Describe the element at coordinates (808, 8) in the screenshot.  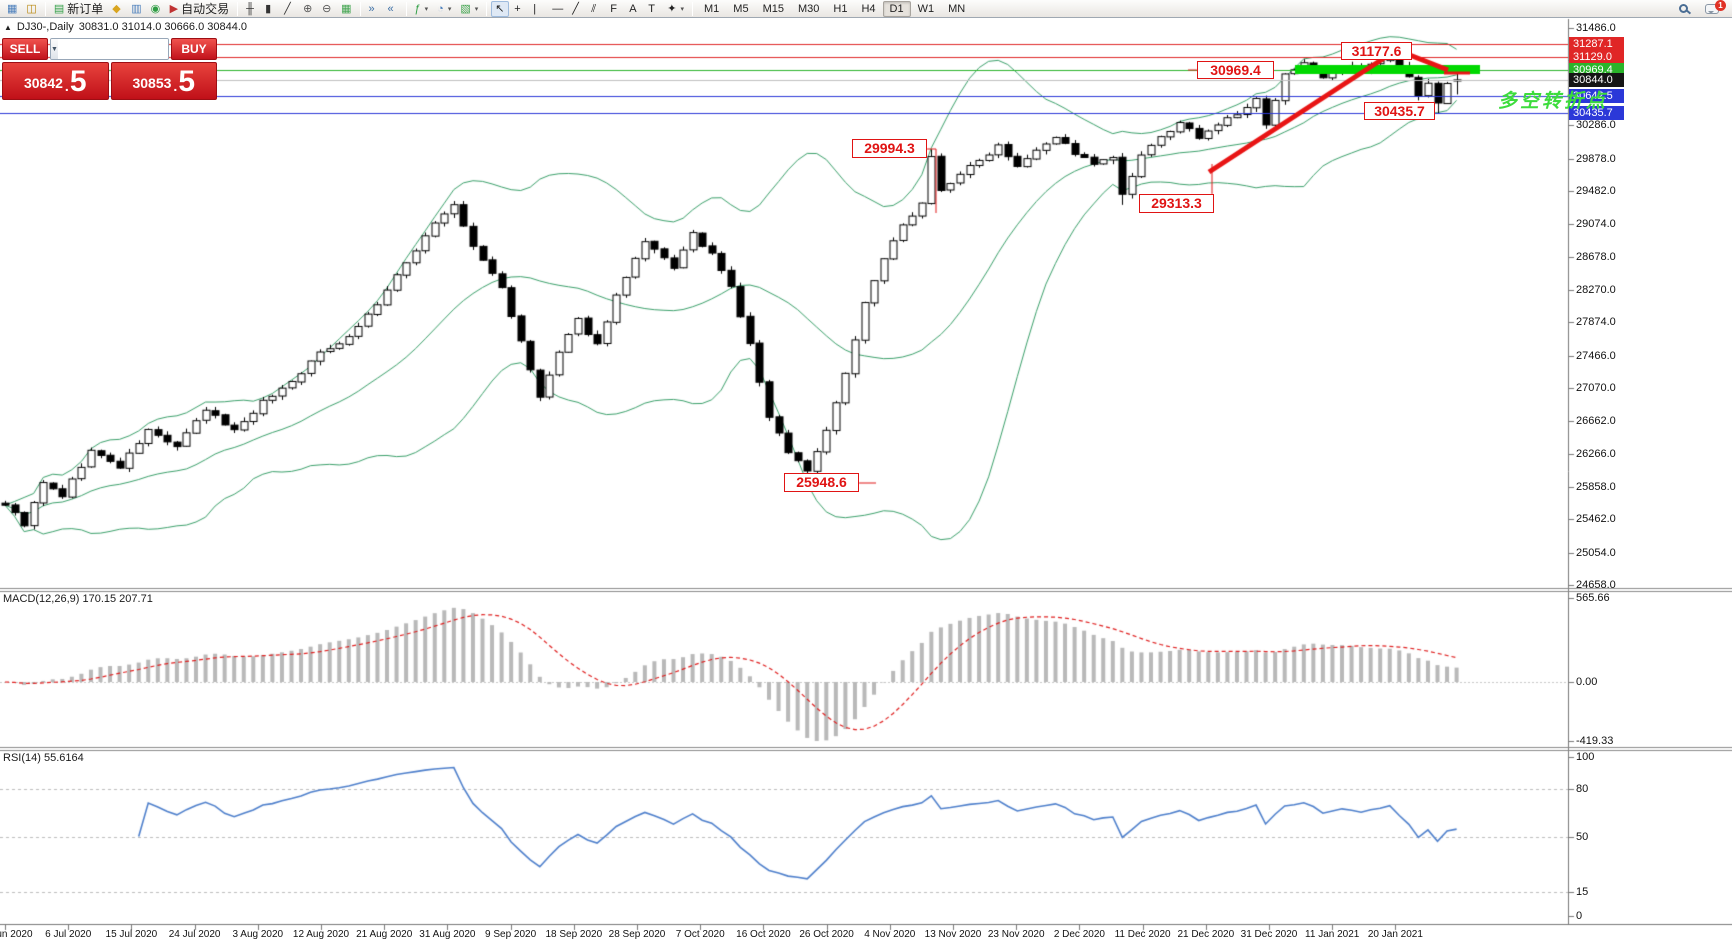
I see `timeframe-m30: M30` at that location.